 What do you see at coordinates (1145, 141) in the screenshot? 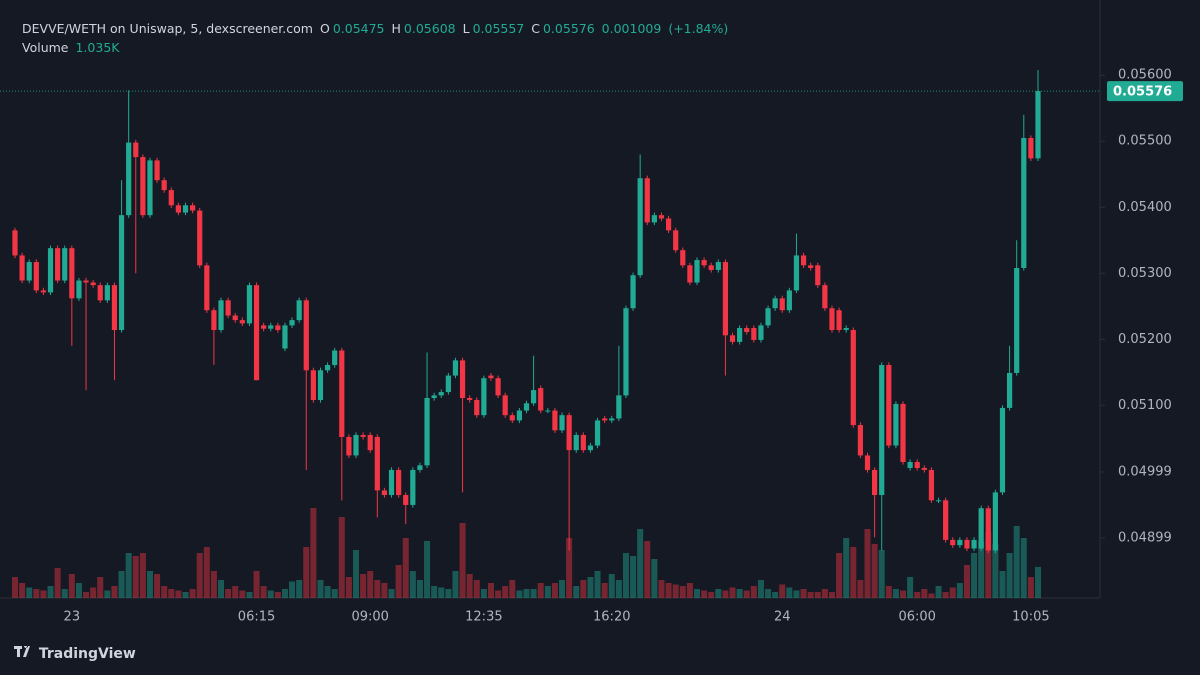
I see `y-tick-label: 0.05500` at bounding box center [1145, 141].